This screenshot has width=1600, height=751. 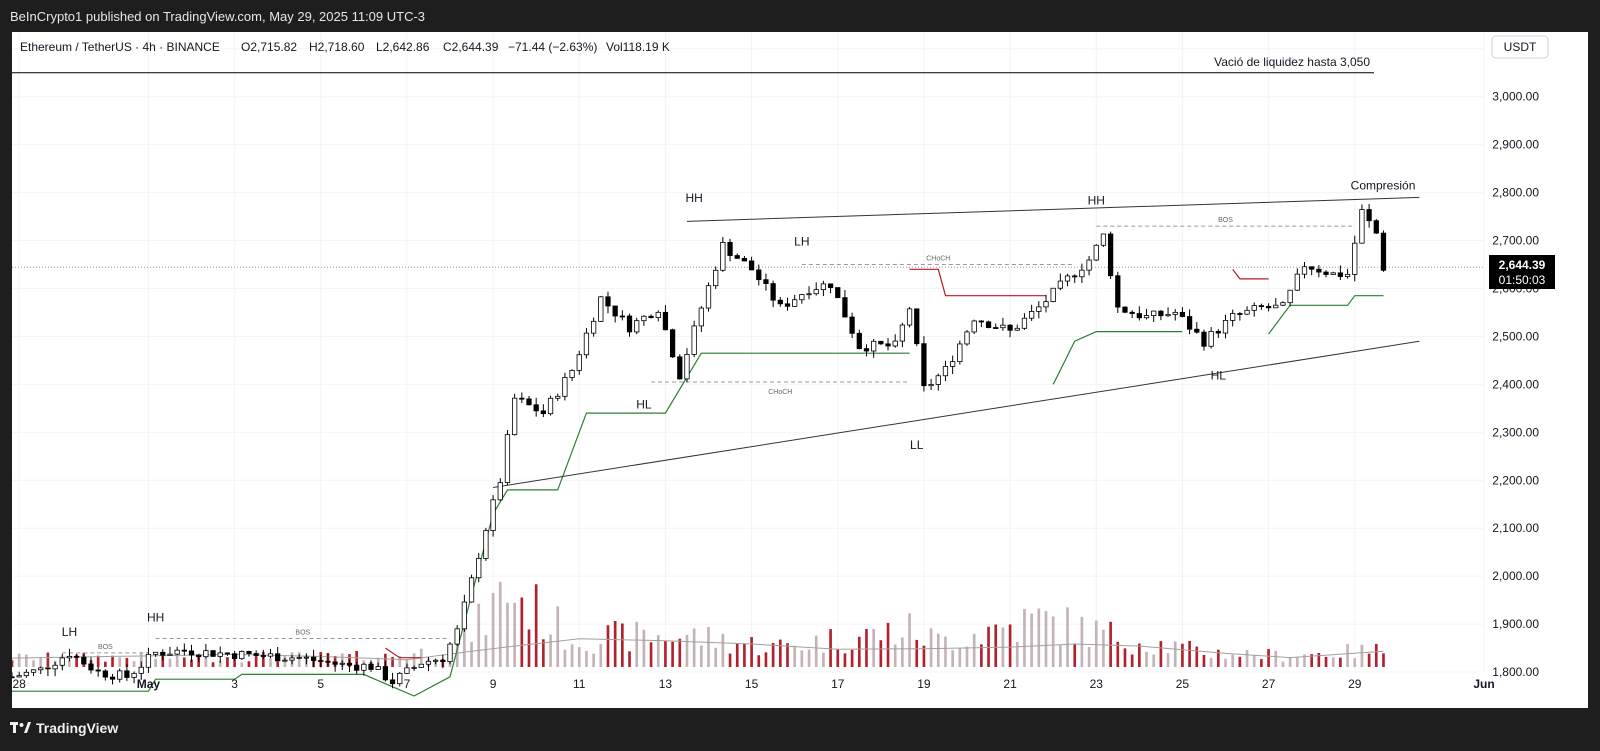 I want to click on price-tick-label: 2,500.00, so click(x=1515, y=336).